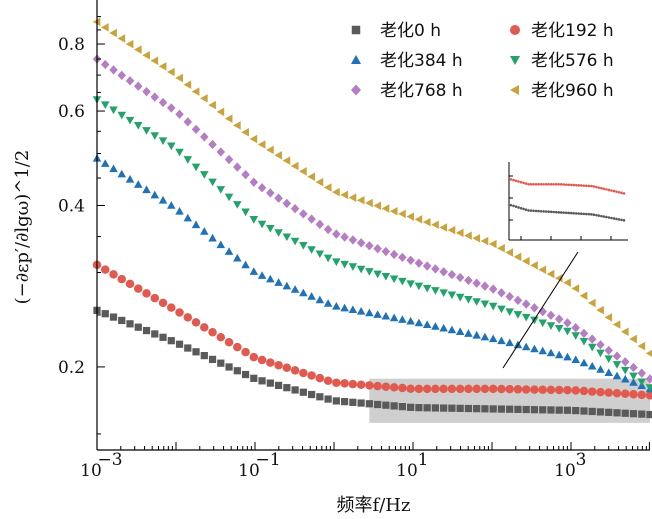  What do you see at coordinates (515, 60) in the screenshot?
I see `legend-marker` at bounding box center [515, 60].